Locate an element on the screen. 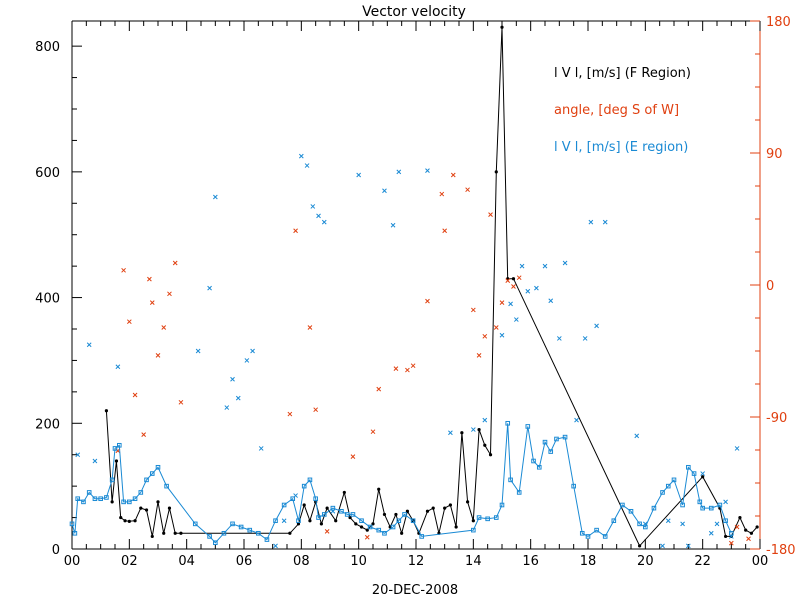 The image size is (800, 600). legend-entry: l V l, [m/s] (F Region) is located at coordinates (622, 73).